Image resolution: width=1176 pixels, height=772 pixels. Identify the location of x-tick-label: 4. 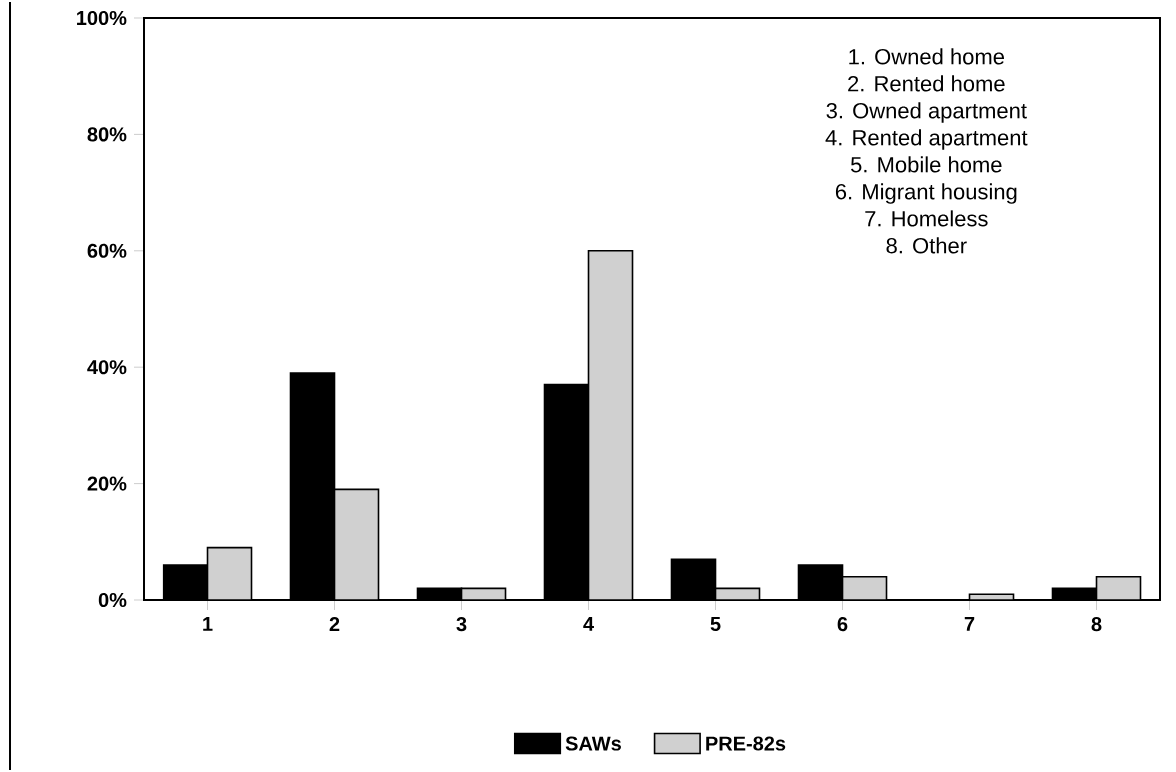
(588, 624).